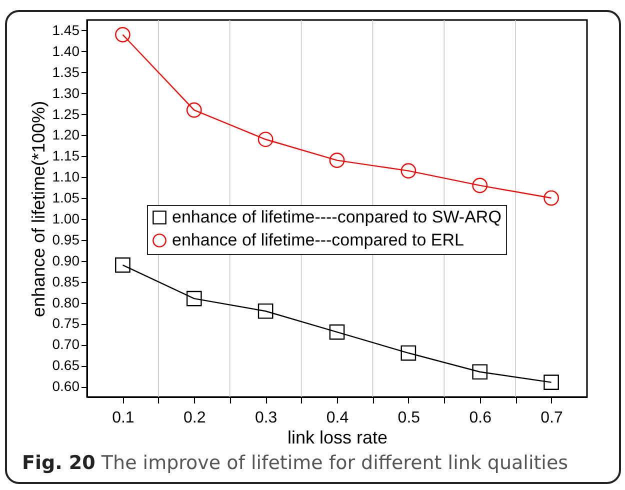  What do you see at coordinates (66, 92) in the screenshot?
I see `y-tick-label: 1.30` at bounding box center [66, 92].